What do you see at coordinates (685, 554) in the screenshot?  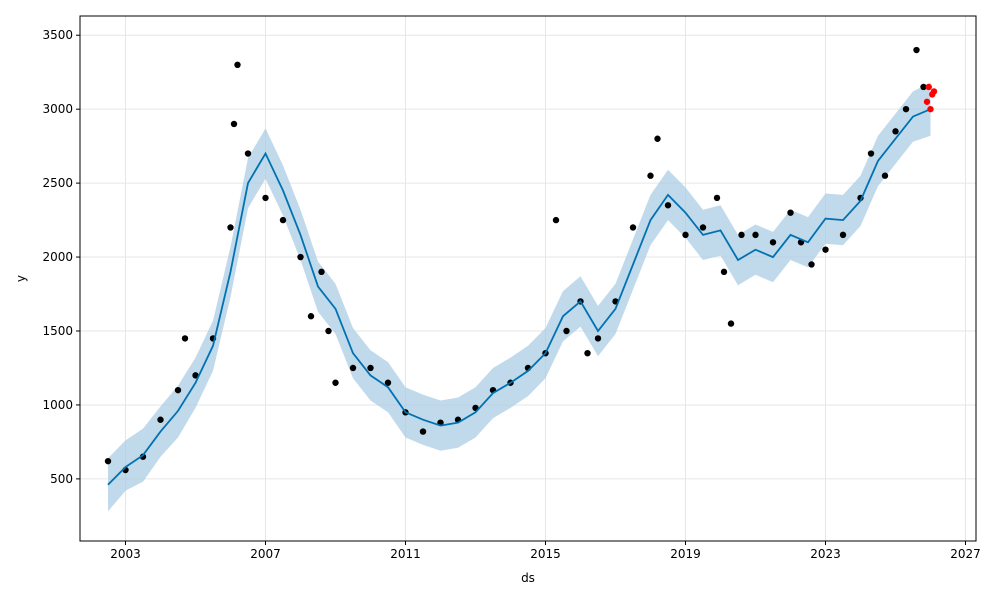 I see `x-tick-label: 2019` at bounding box center [685, 554].